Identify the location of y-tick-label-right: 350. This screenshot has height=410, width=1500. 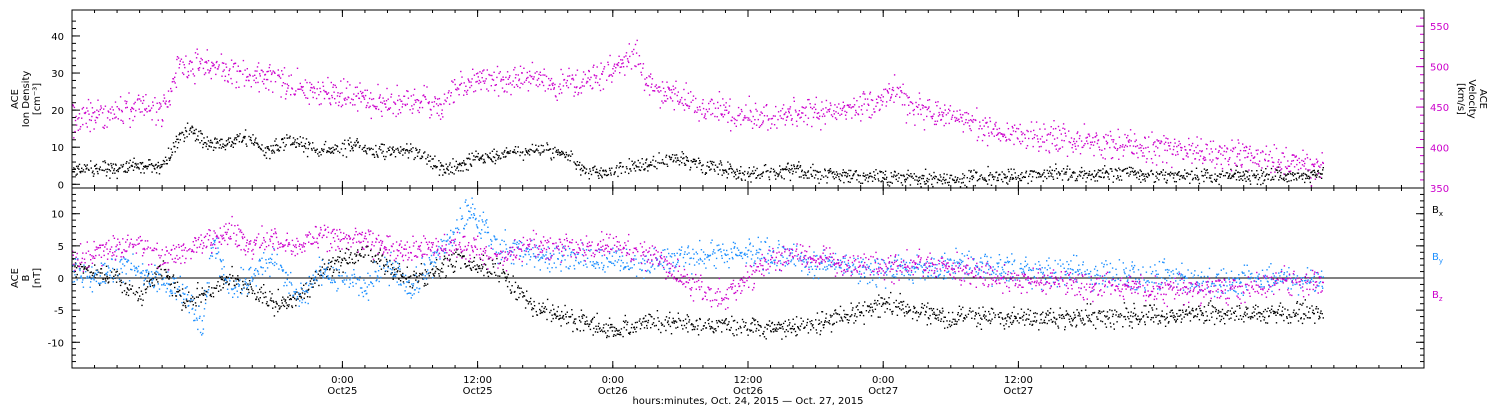
(1439, 189).